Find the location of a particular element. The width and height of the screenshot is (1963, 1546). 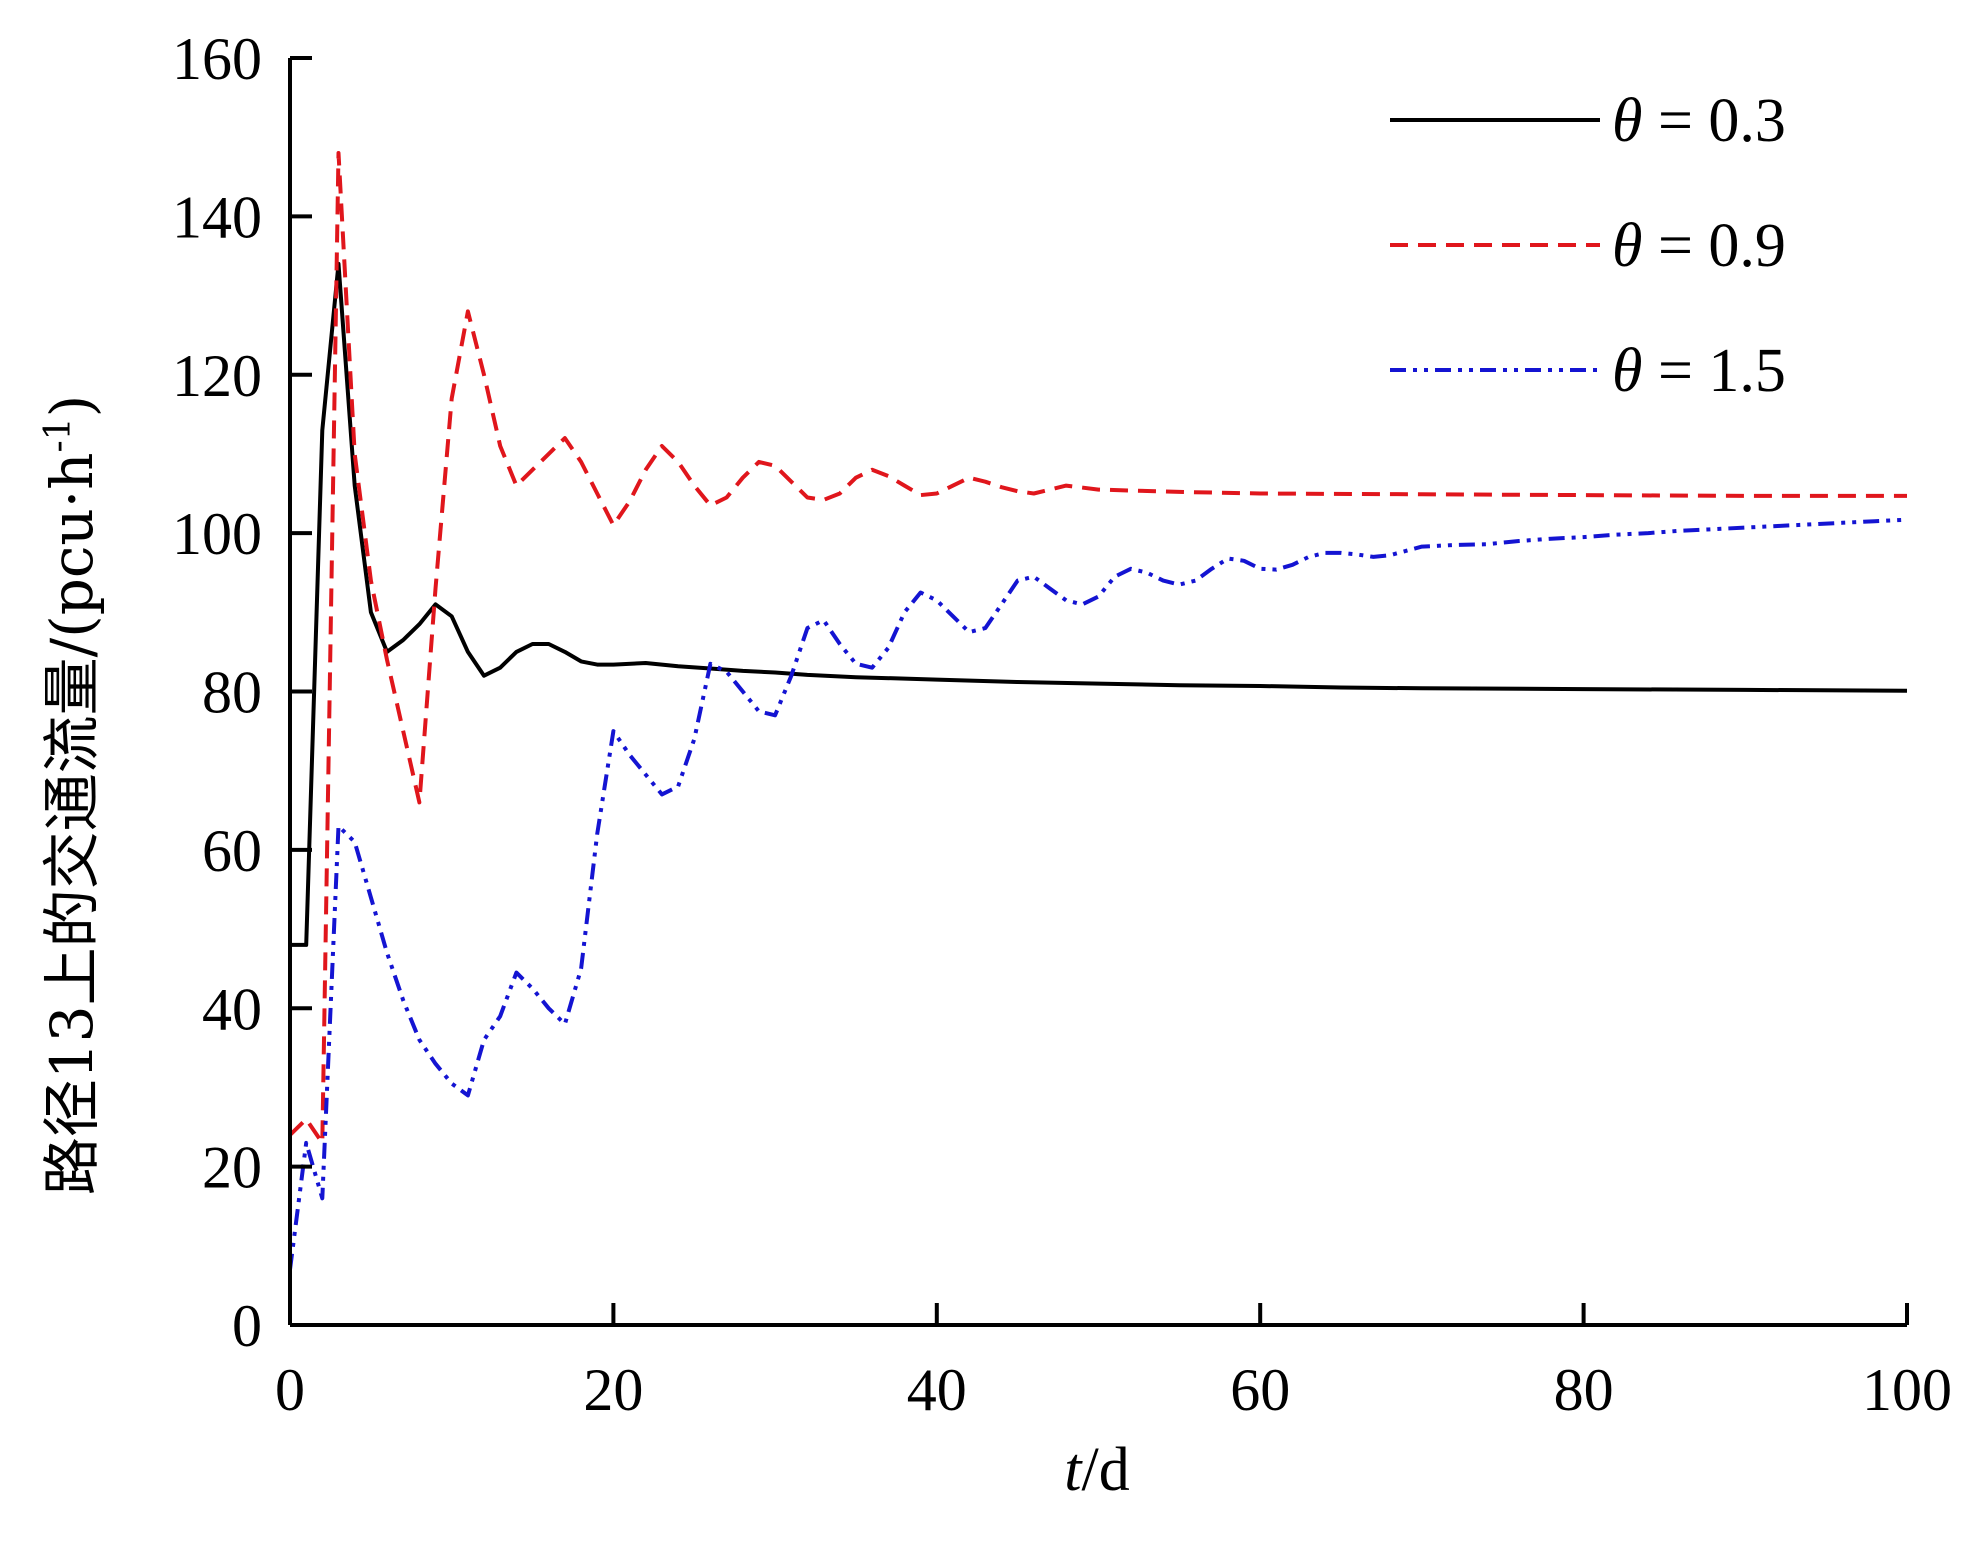

y-tick-label: 100 is located at coordinates (217, 534).